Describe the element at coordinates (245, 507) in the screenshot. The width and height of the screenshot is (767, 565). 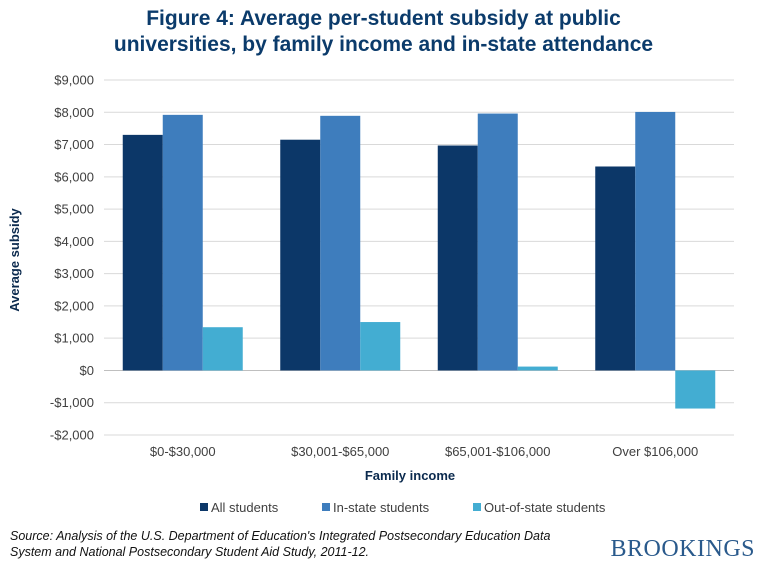
I see `legend-label: All students` at that location.